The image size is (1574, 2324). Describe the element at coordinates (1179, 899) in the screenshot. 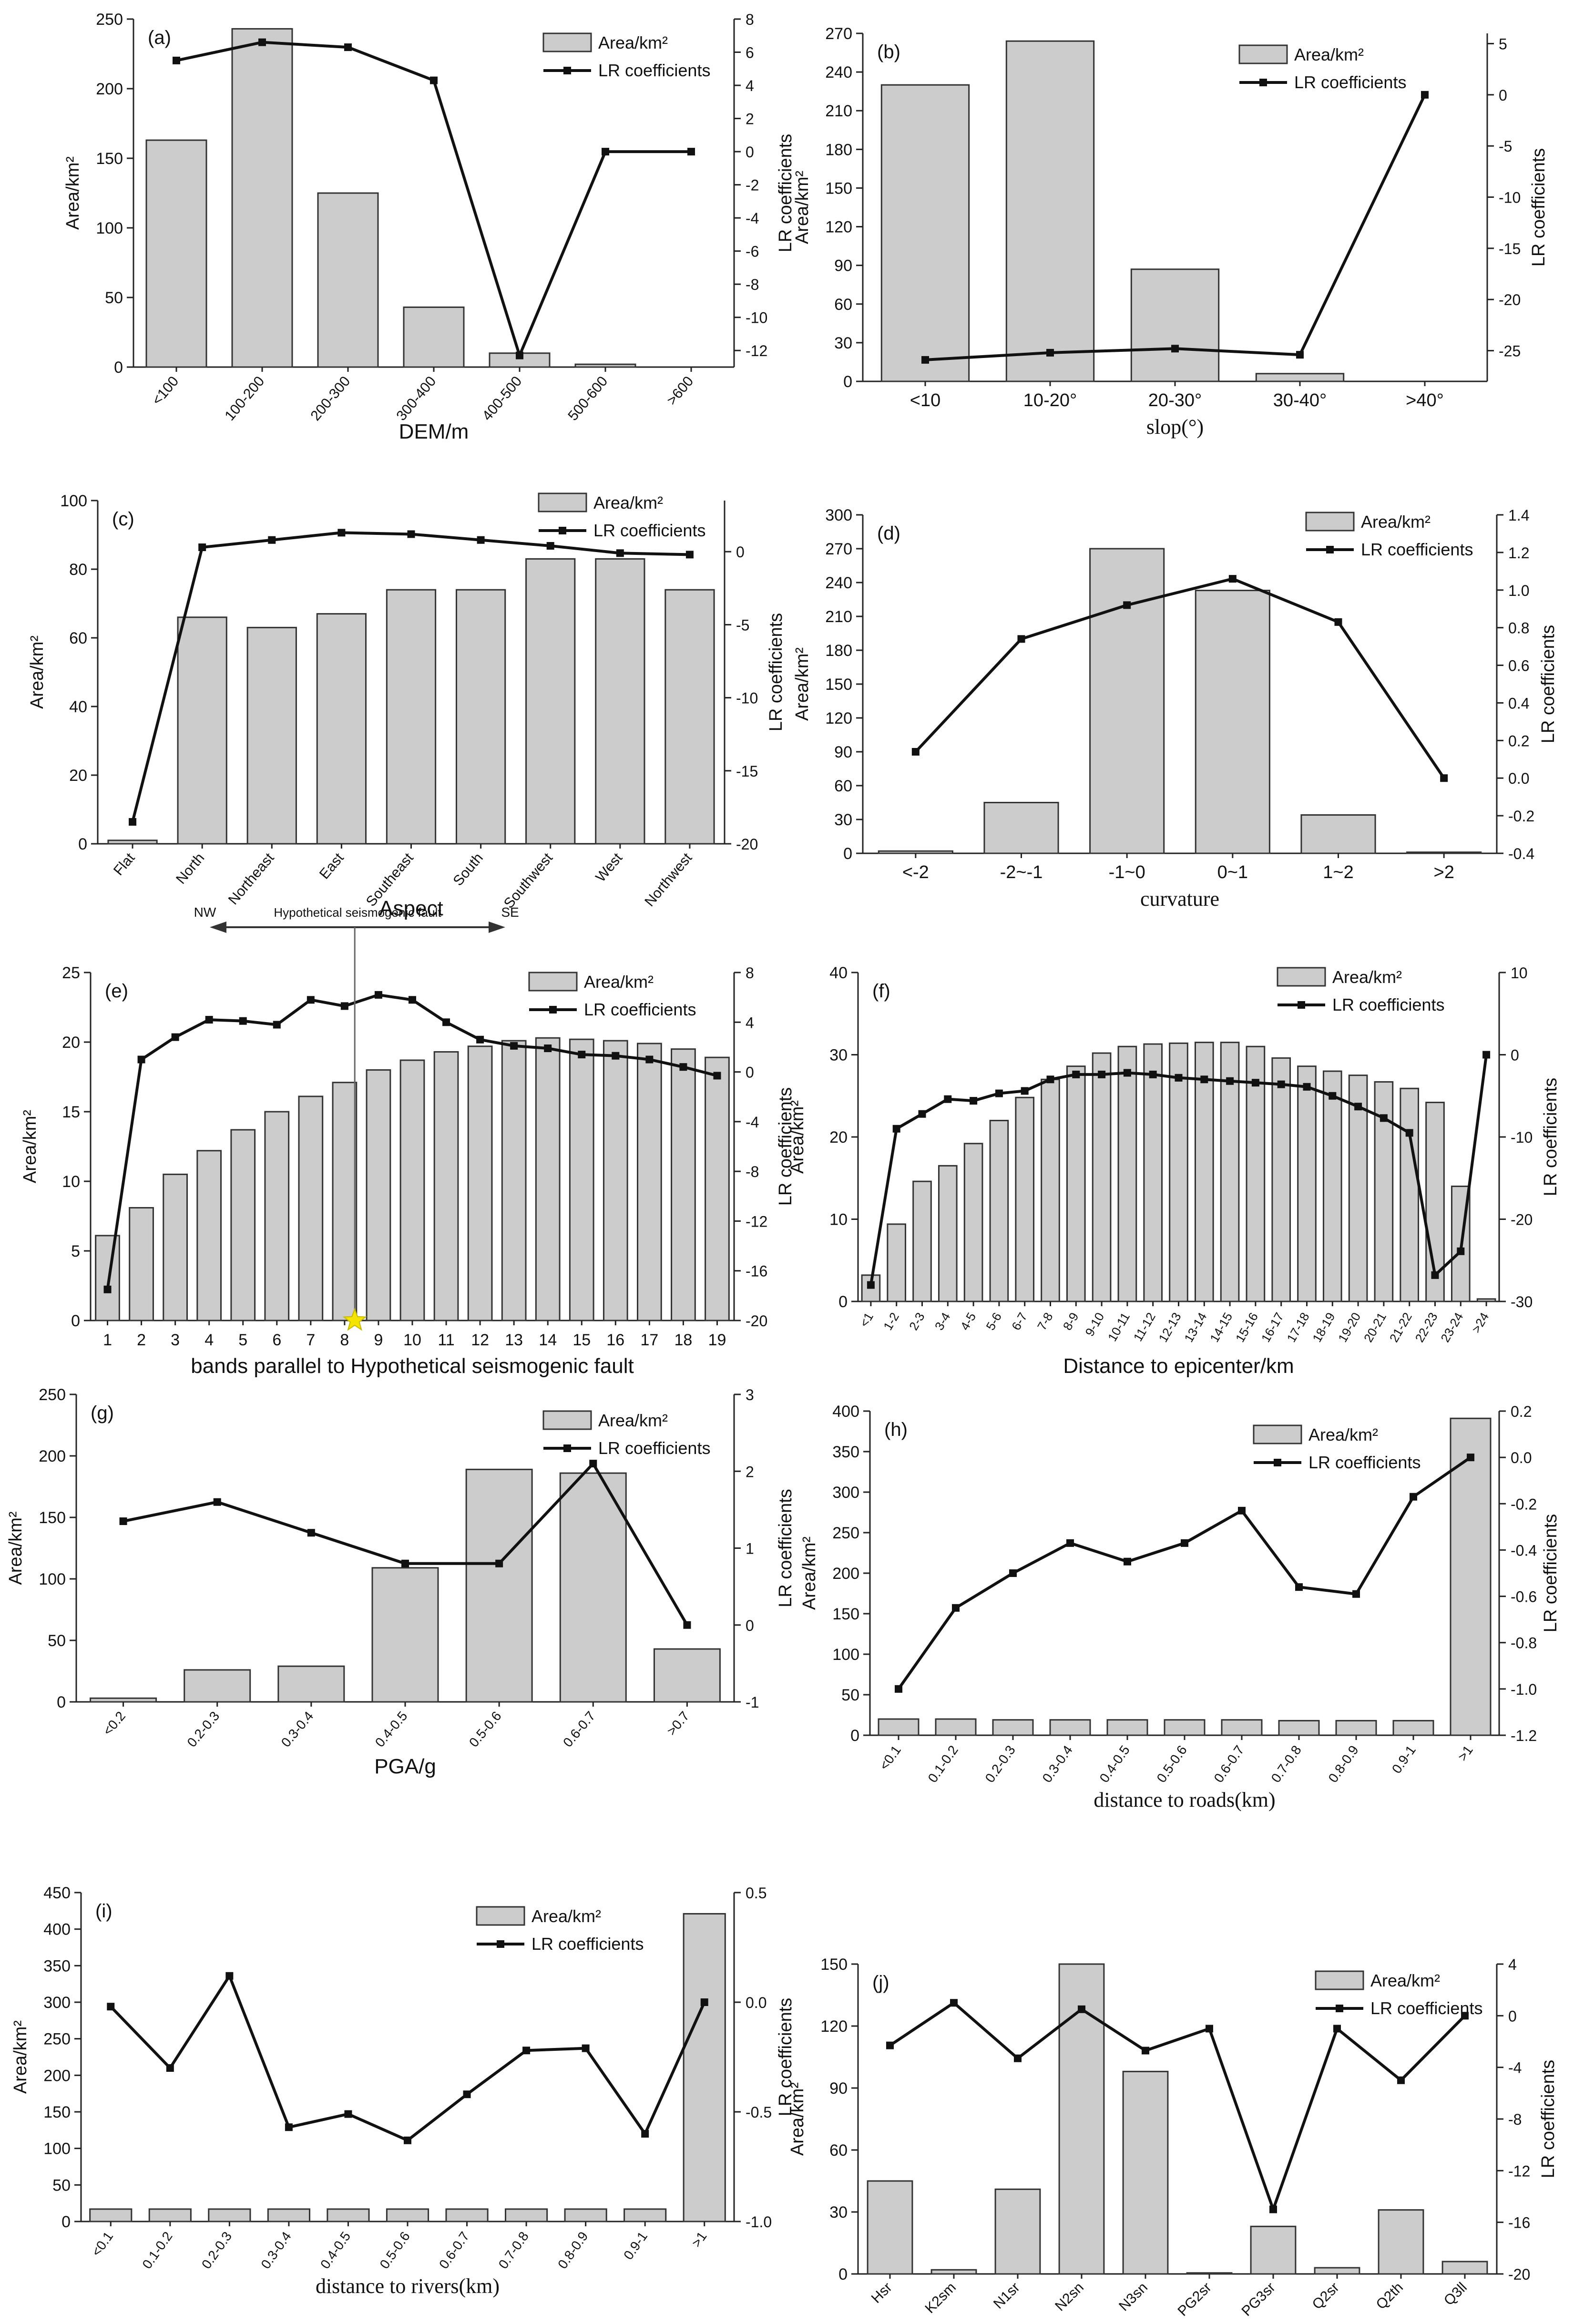

I see `x-axis-label: curvature` at that location.